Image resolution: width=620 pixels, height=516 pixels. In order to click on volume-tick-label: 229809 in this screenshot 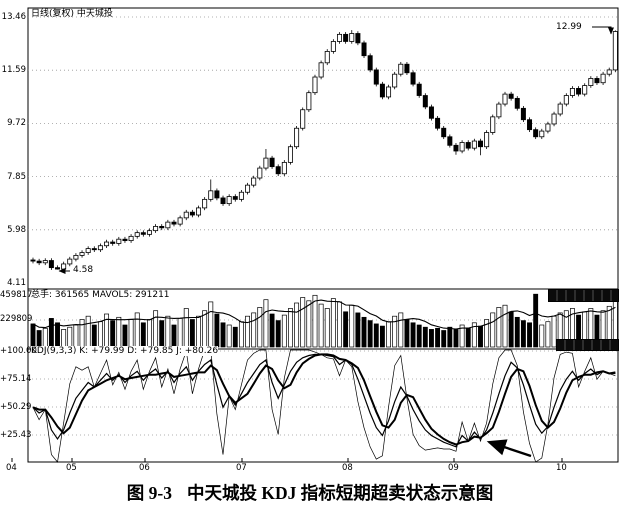, I will do `click(16, 319)`.